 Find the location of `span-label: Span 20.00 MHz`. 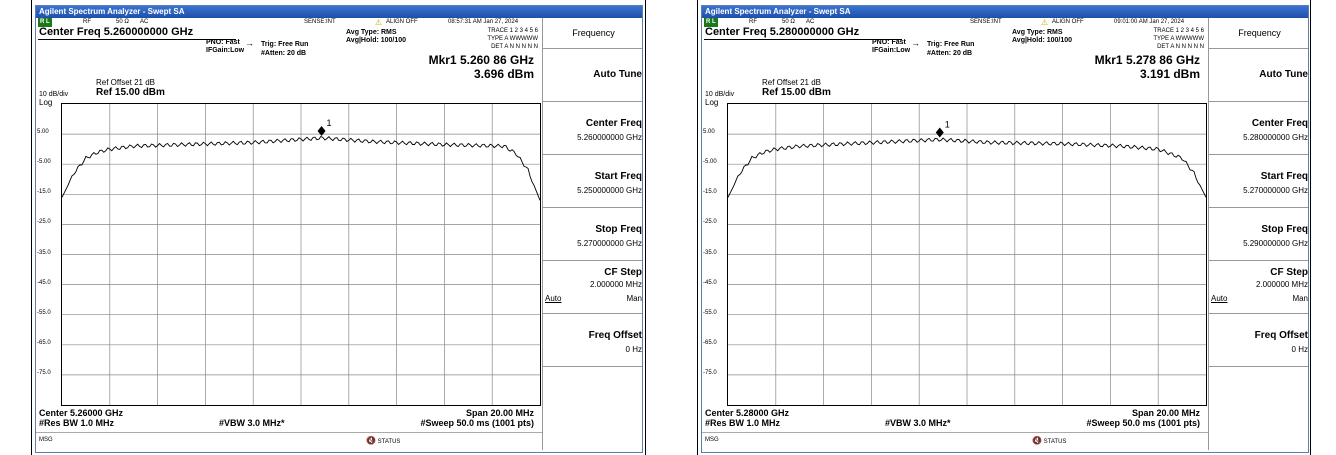

span-label: Span 20.00 MHz is located at coordinates (1165, 413).